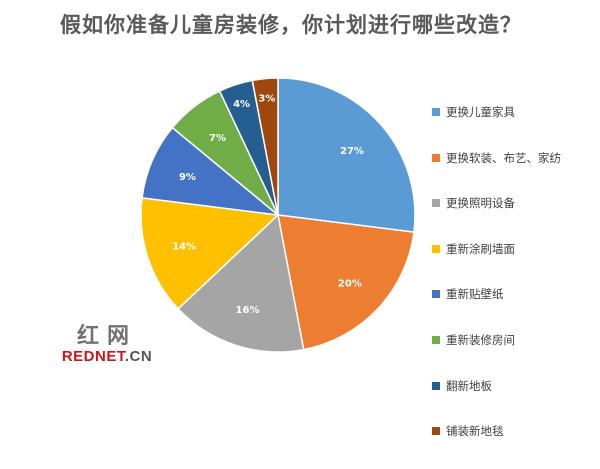 This screenshot has height=469, width=600. Describe the element at coordinates (106, 336) in the screenshot. I see `watermark-chinese: 红网` at that location.